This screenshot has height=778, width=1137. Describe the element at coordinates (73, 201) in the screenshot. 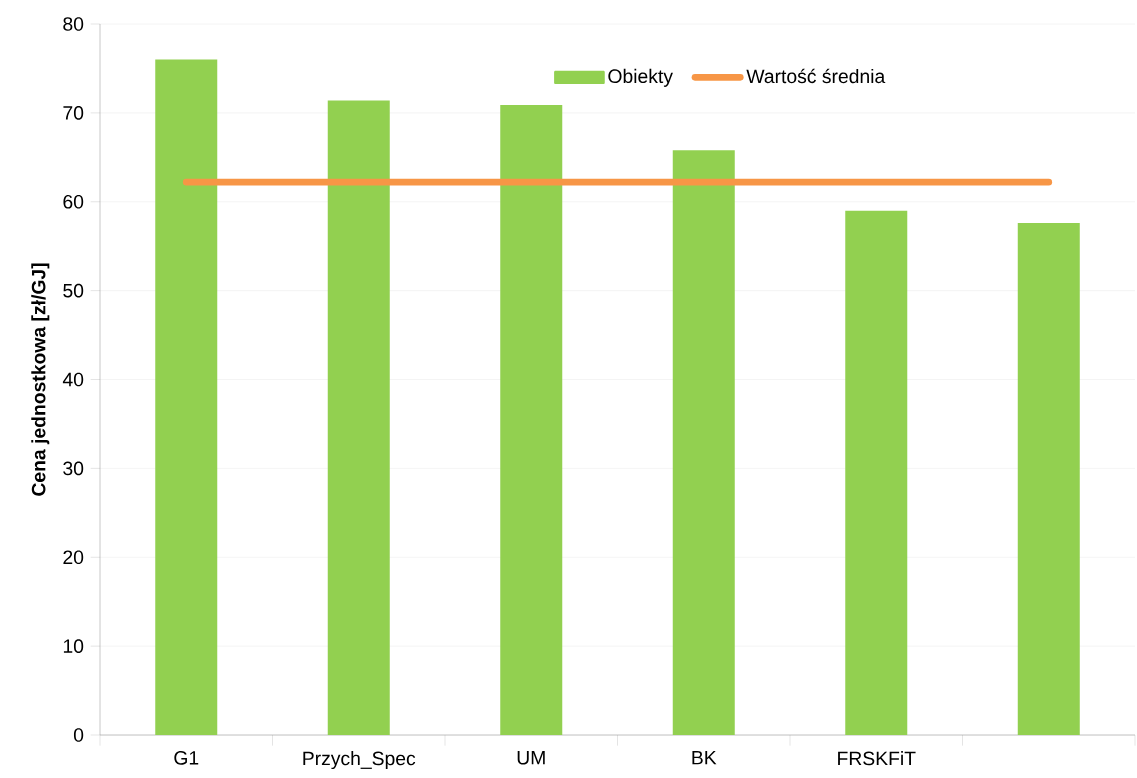

I see `y-tick-label: 60` at that location.